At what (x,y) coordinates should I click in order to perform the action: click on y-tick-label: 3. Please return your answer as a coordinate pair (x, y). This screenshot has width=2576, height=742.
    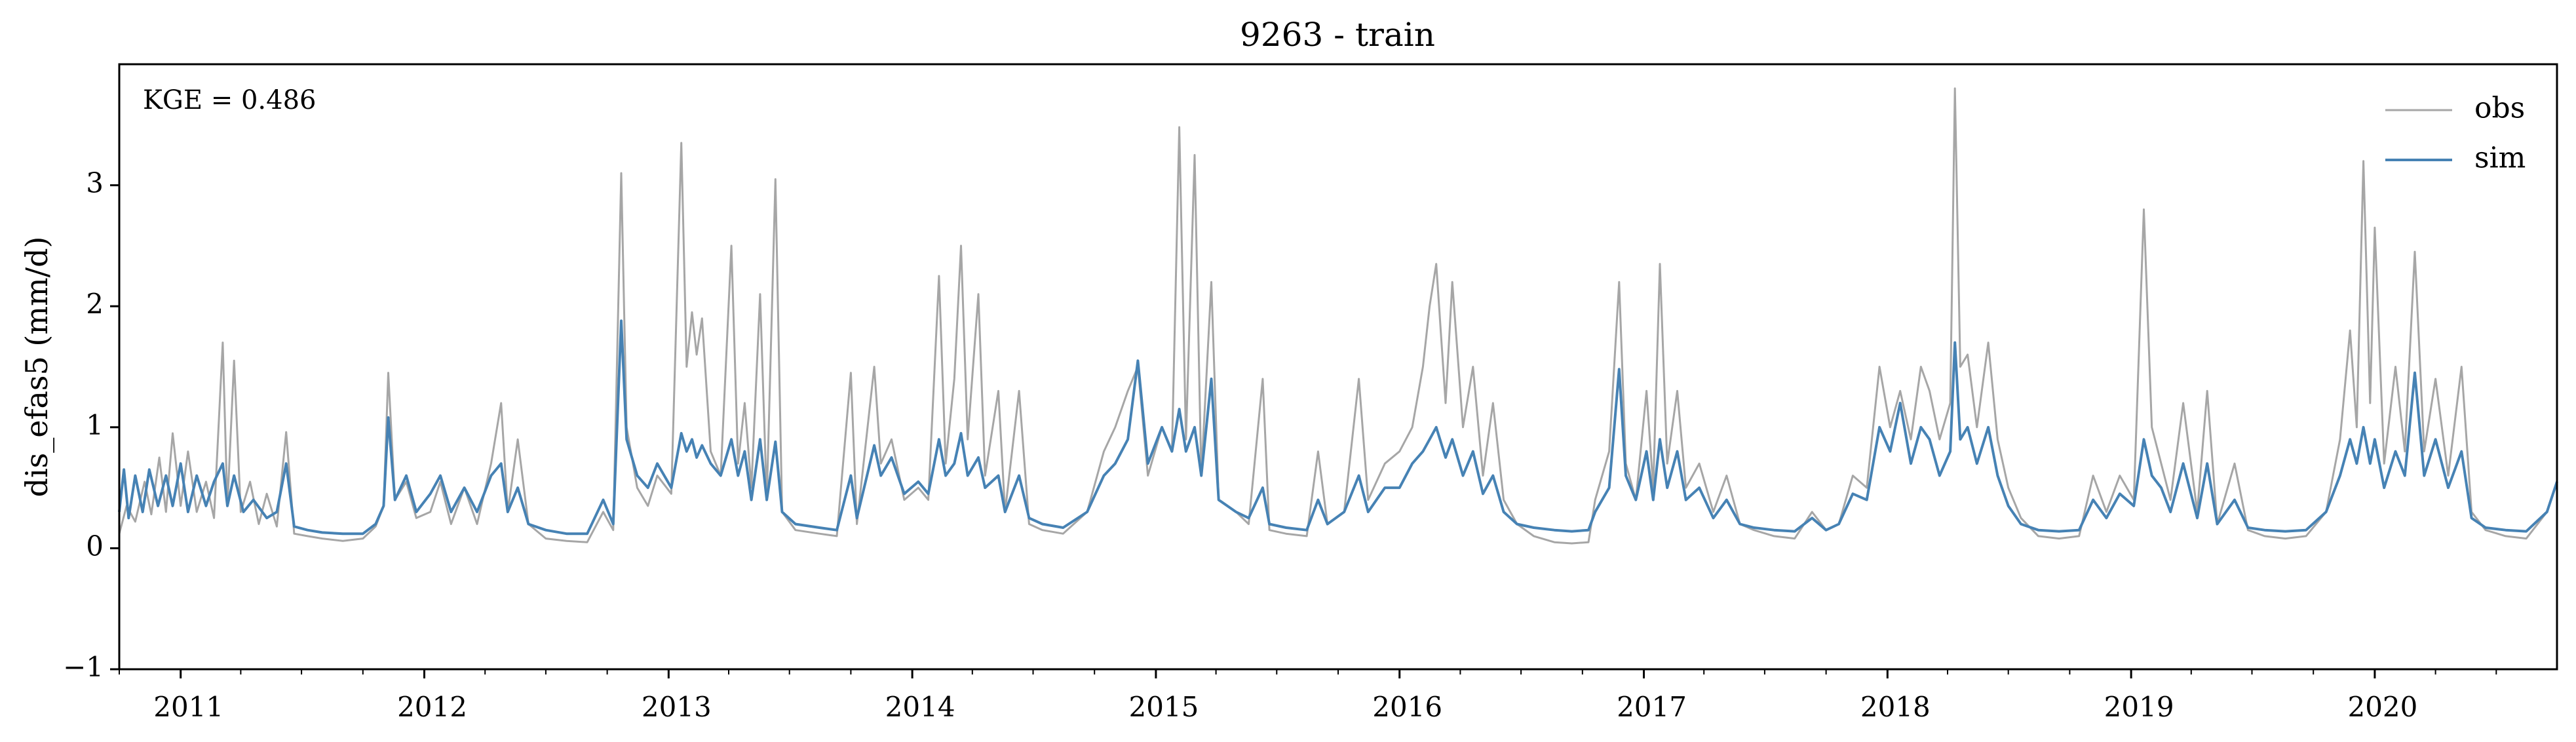
    Looking at the image, I should click on (95, 183).